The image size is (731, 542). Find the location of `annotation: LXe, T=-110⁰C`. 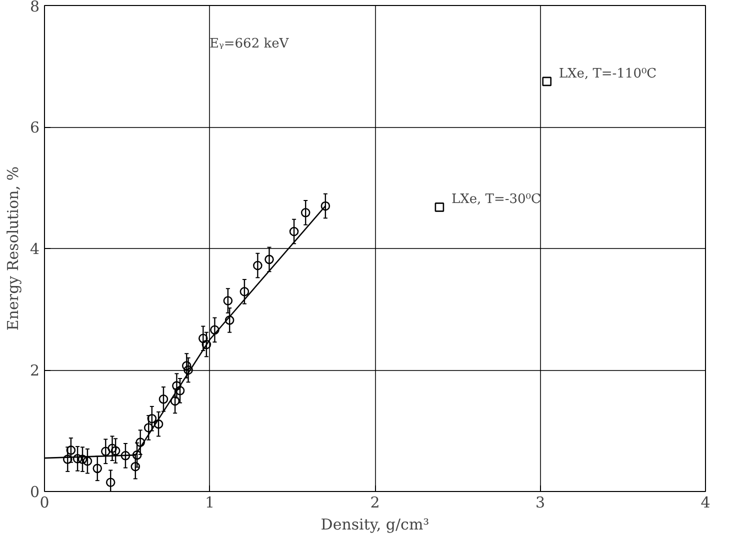

annotation: LXe, T=-110⁰C is located at coordinates (607, 74).